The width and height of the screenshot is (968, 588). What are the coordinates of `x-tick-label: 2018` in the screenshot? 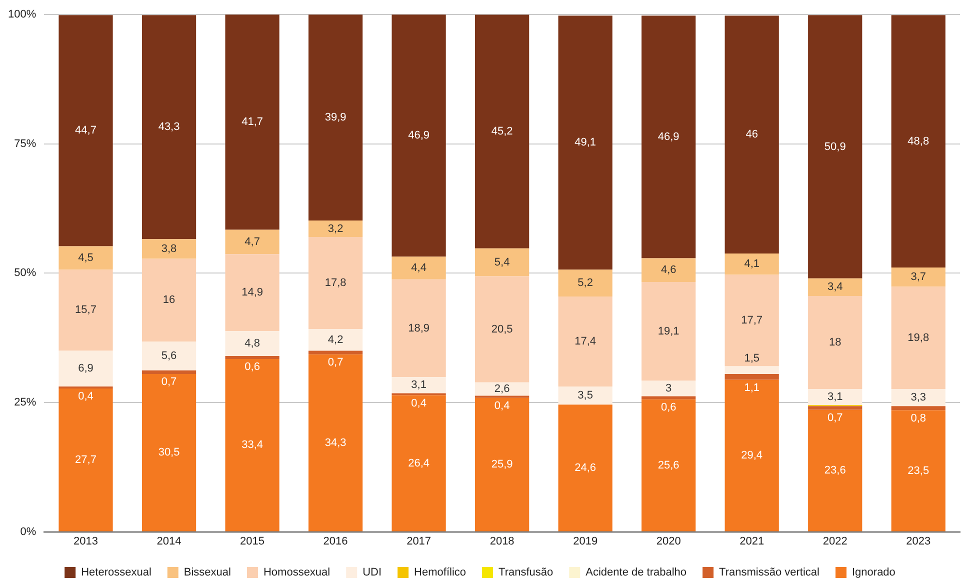 It's located at (502, 541).